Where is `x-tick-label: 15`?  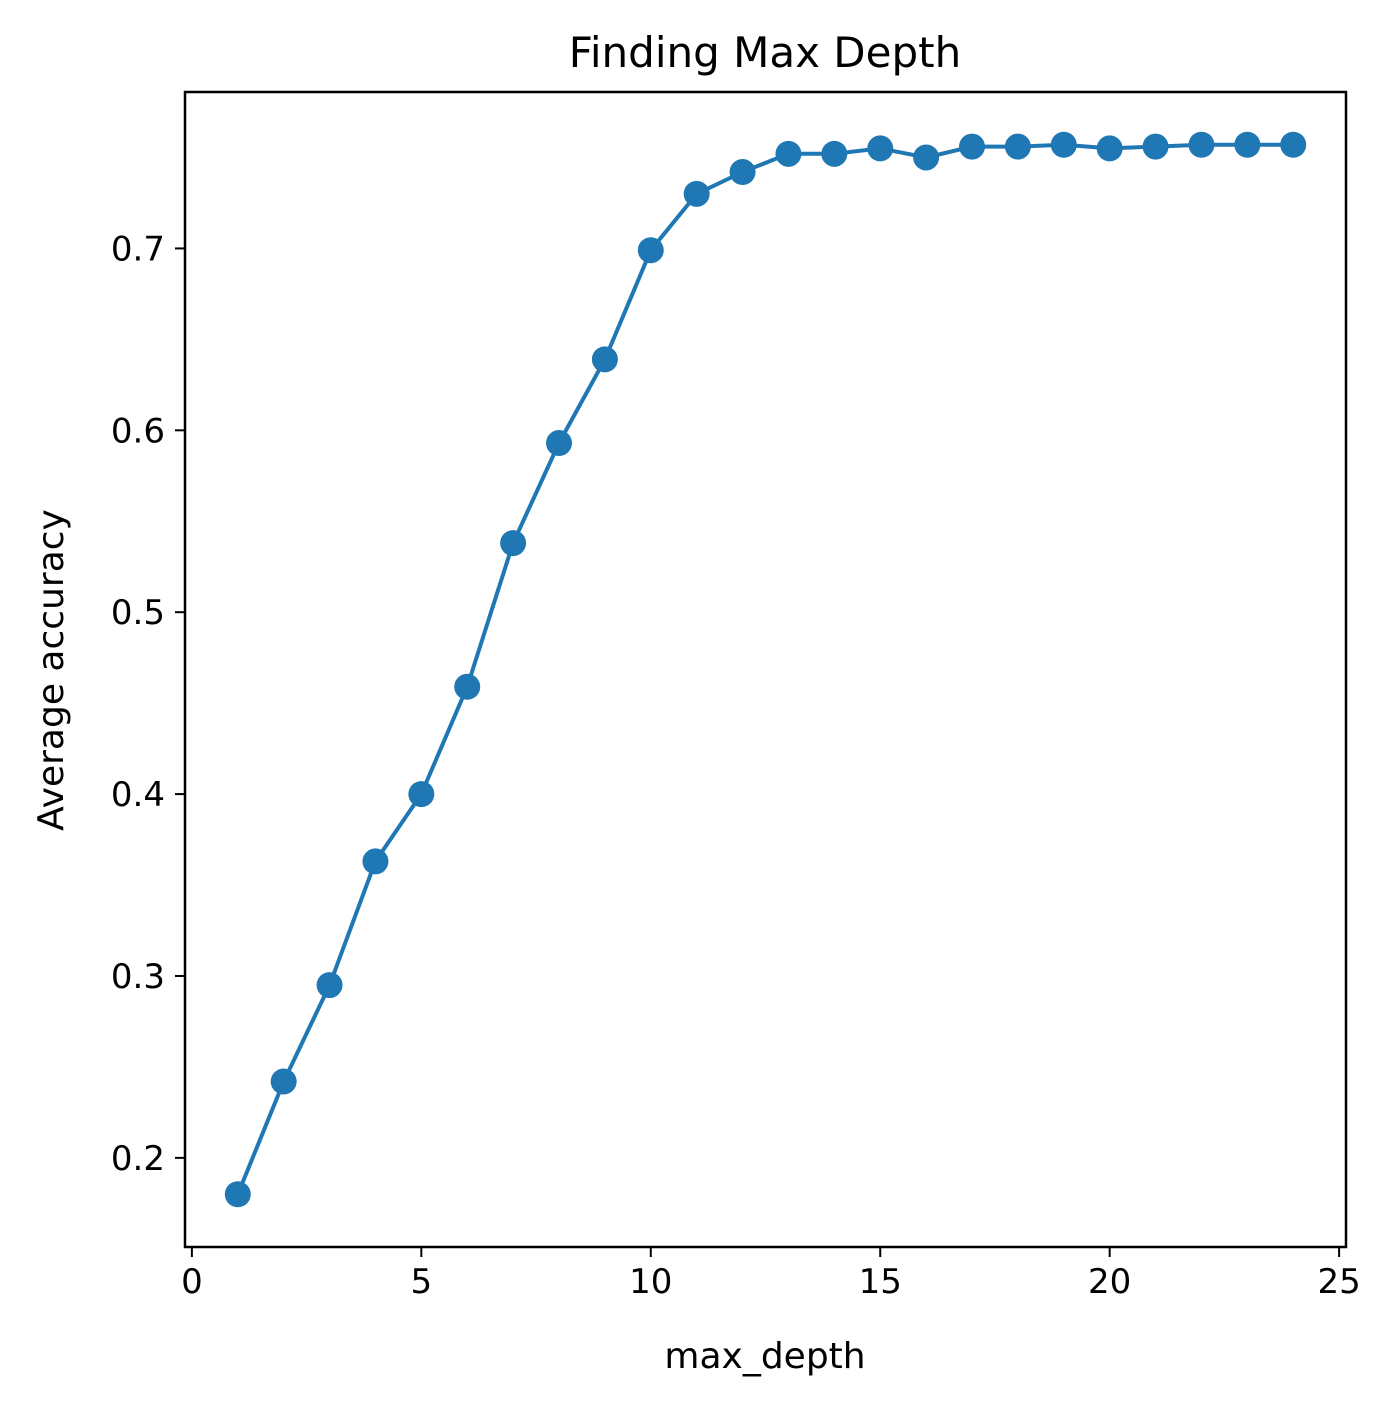
x-tick-label: 15 is located at coordinates (880, 1282).